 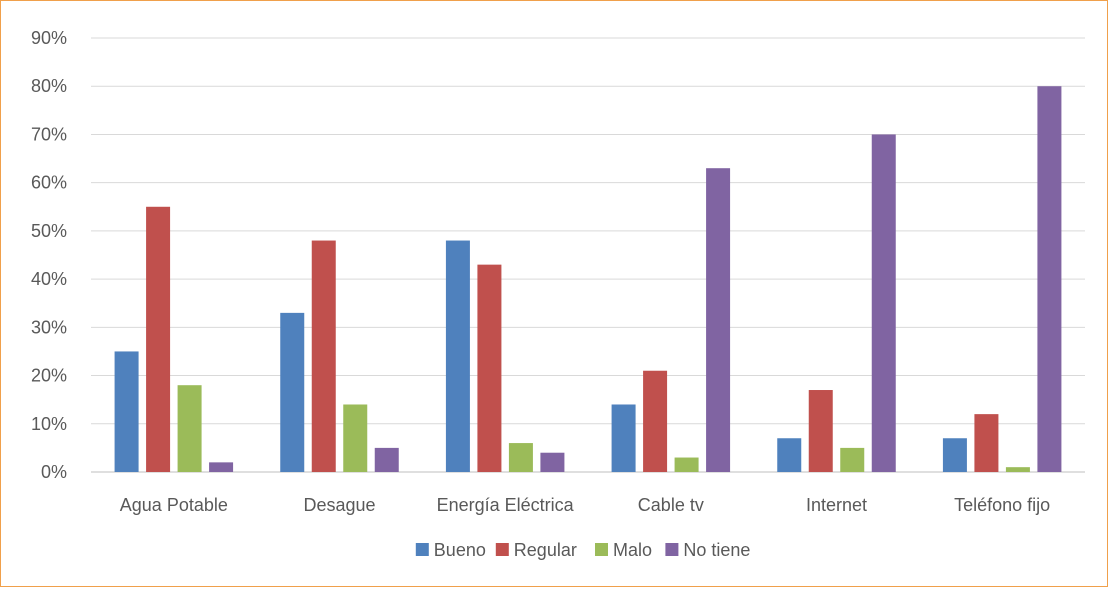 I want to click on x-tick-label: Energía Eléctrica, so click(x=506, y=505).